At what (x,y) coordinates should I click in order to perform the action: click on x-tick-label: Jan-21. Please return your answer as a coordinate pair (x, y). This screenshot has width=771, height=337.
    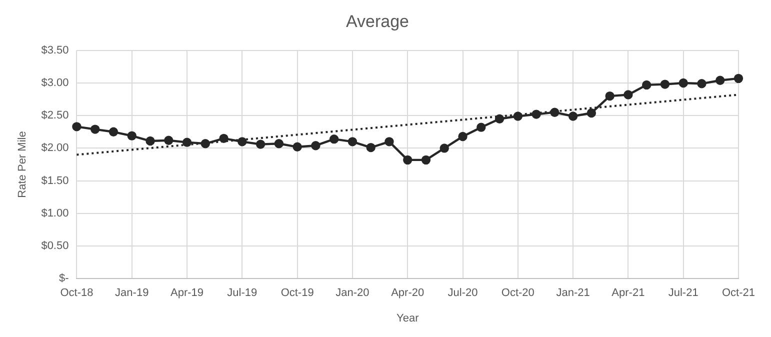
    Looking at the image, I should click on (573, 293).